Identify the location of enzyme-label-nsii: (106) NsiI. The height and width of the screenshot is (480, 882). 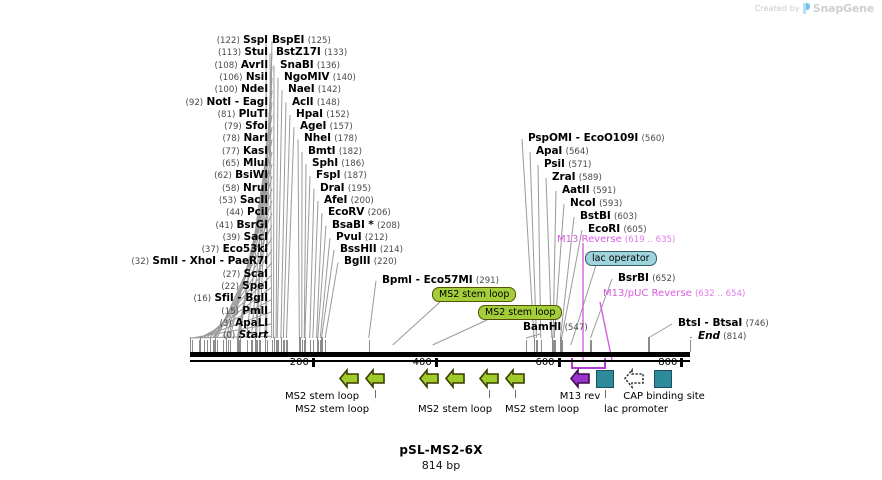
(243, 76).